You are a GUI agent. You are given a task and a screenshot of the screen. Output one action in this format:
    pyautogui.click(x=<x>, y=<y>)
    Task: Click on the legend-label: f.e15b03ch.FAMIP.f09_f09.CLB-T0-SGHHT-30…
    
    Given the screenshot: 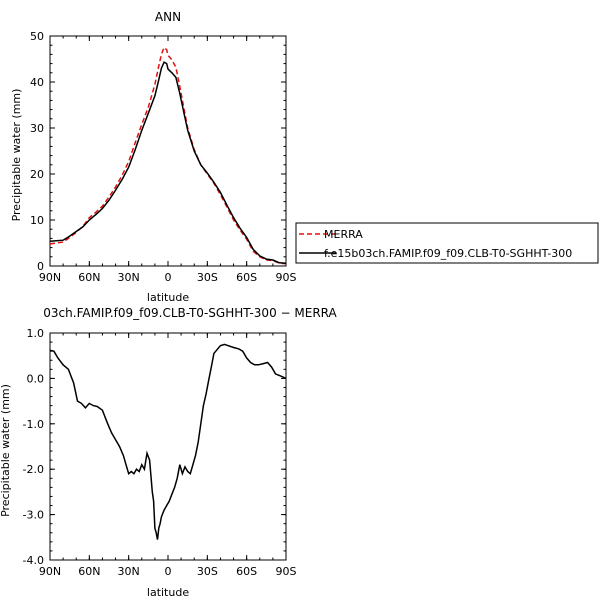 What is the action you would take?
    pyautogui.click(x=448, y=253)
    